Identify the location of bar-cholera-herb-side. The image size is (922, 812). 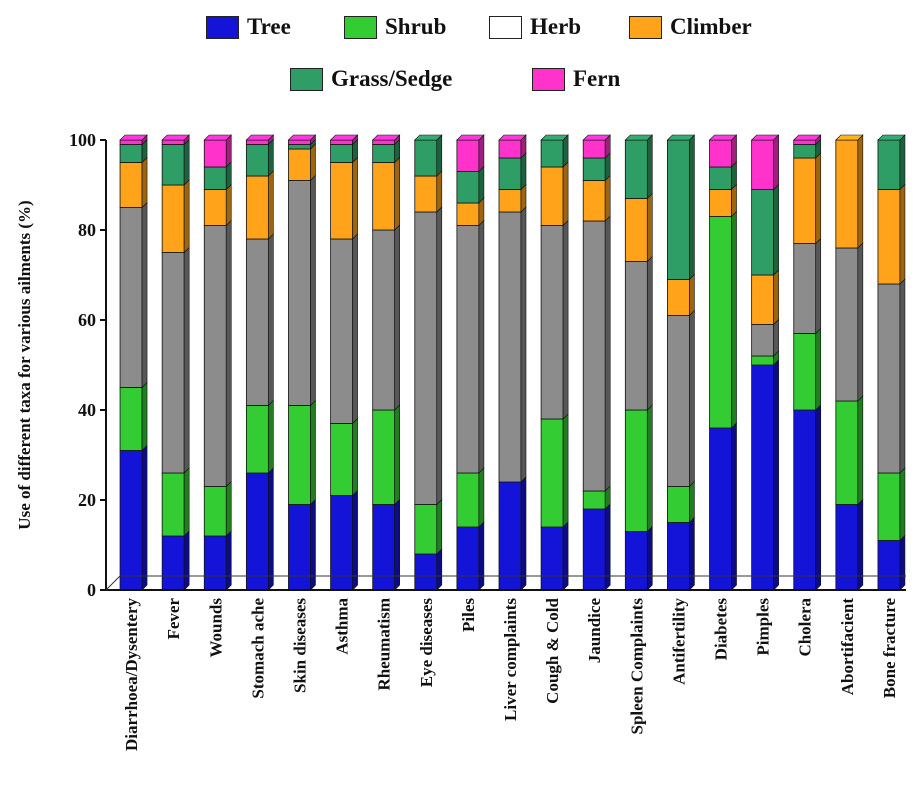
(818, 286).